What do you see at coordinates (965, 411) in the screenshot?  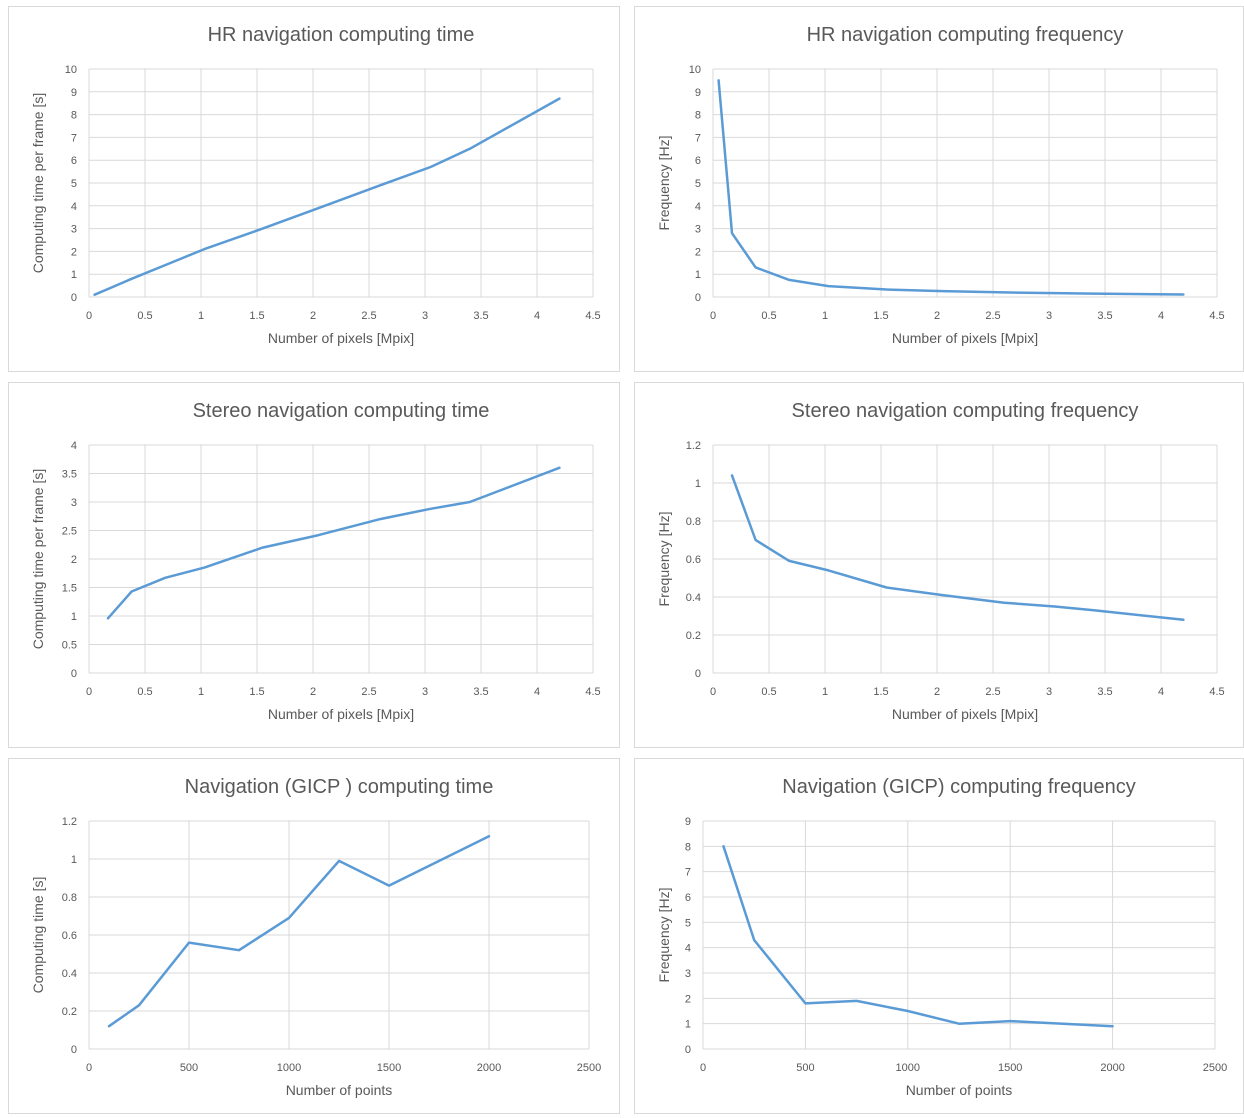 I see `chart-title: Stereo navigation computing frequency` at bounding box center [965, 411].